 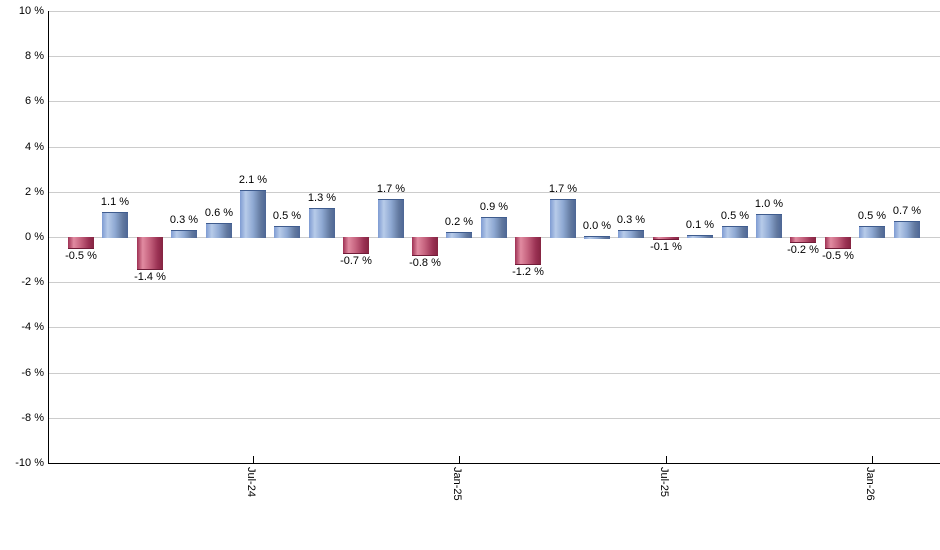 I want to click on y-axis-tick-label: 4 %, so click(x=34, y=147).